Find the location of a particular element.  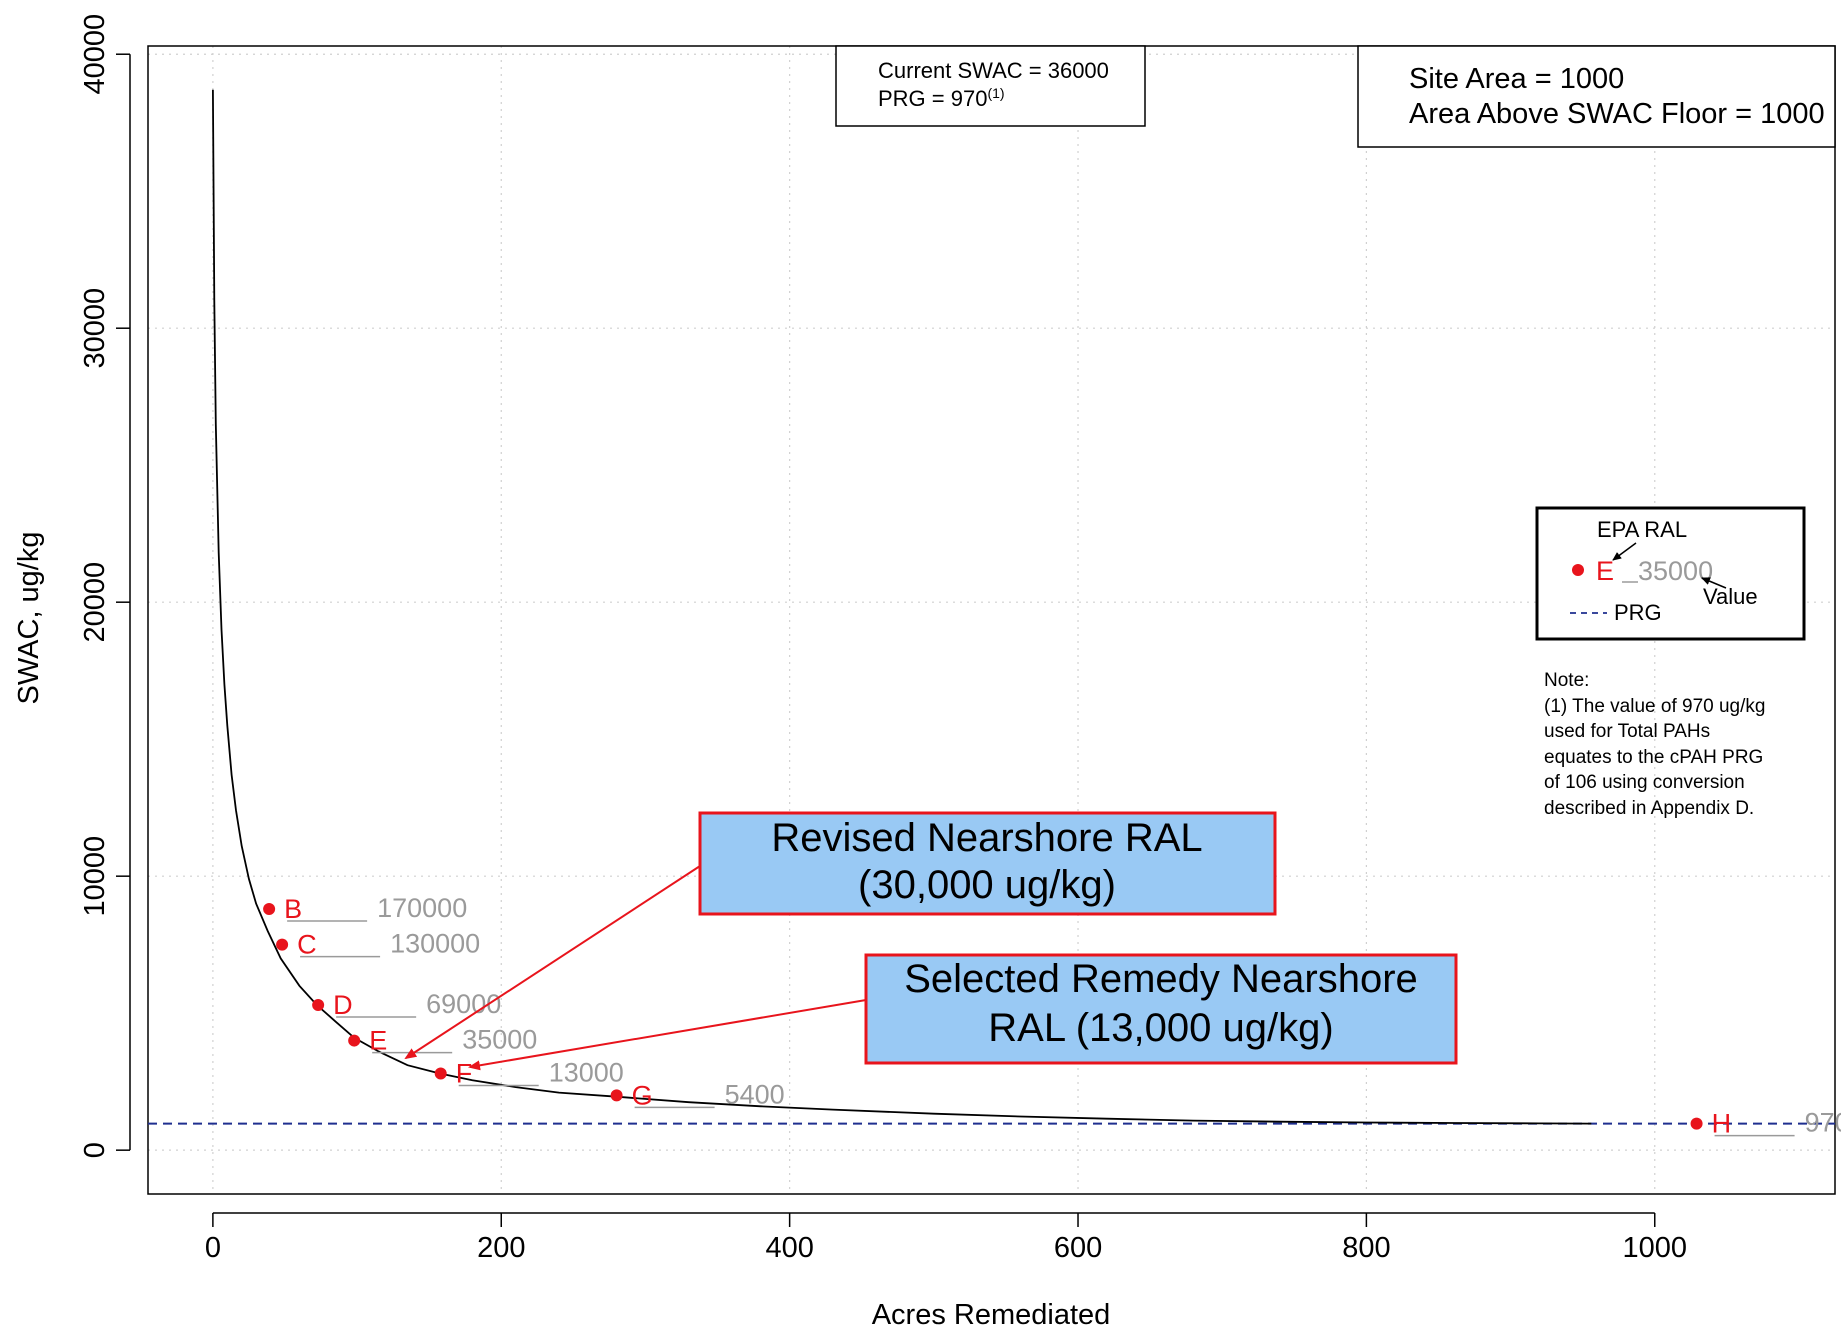

site-area-frame is located at coordinates (1596, 96).